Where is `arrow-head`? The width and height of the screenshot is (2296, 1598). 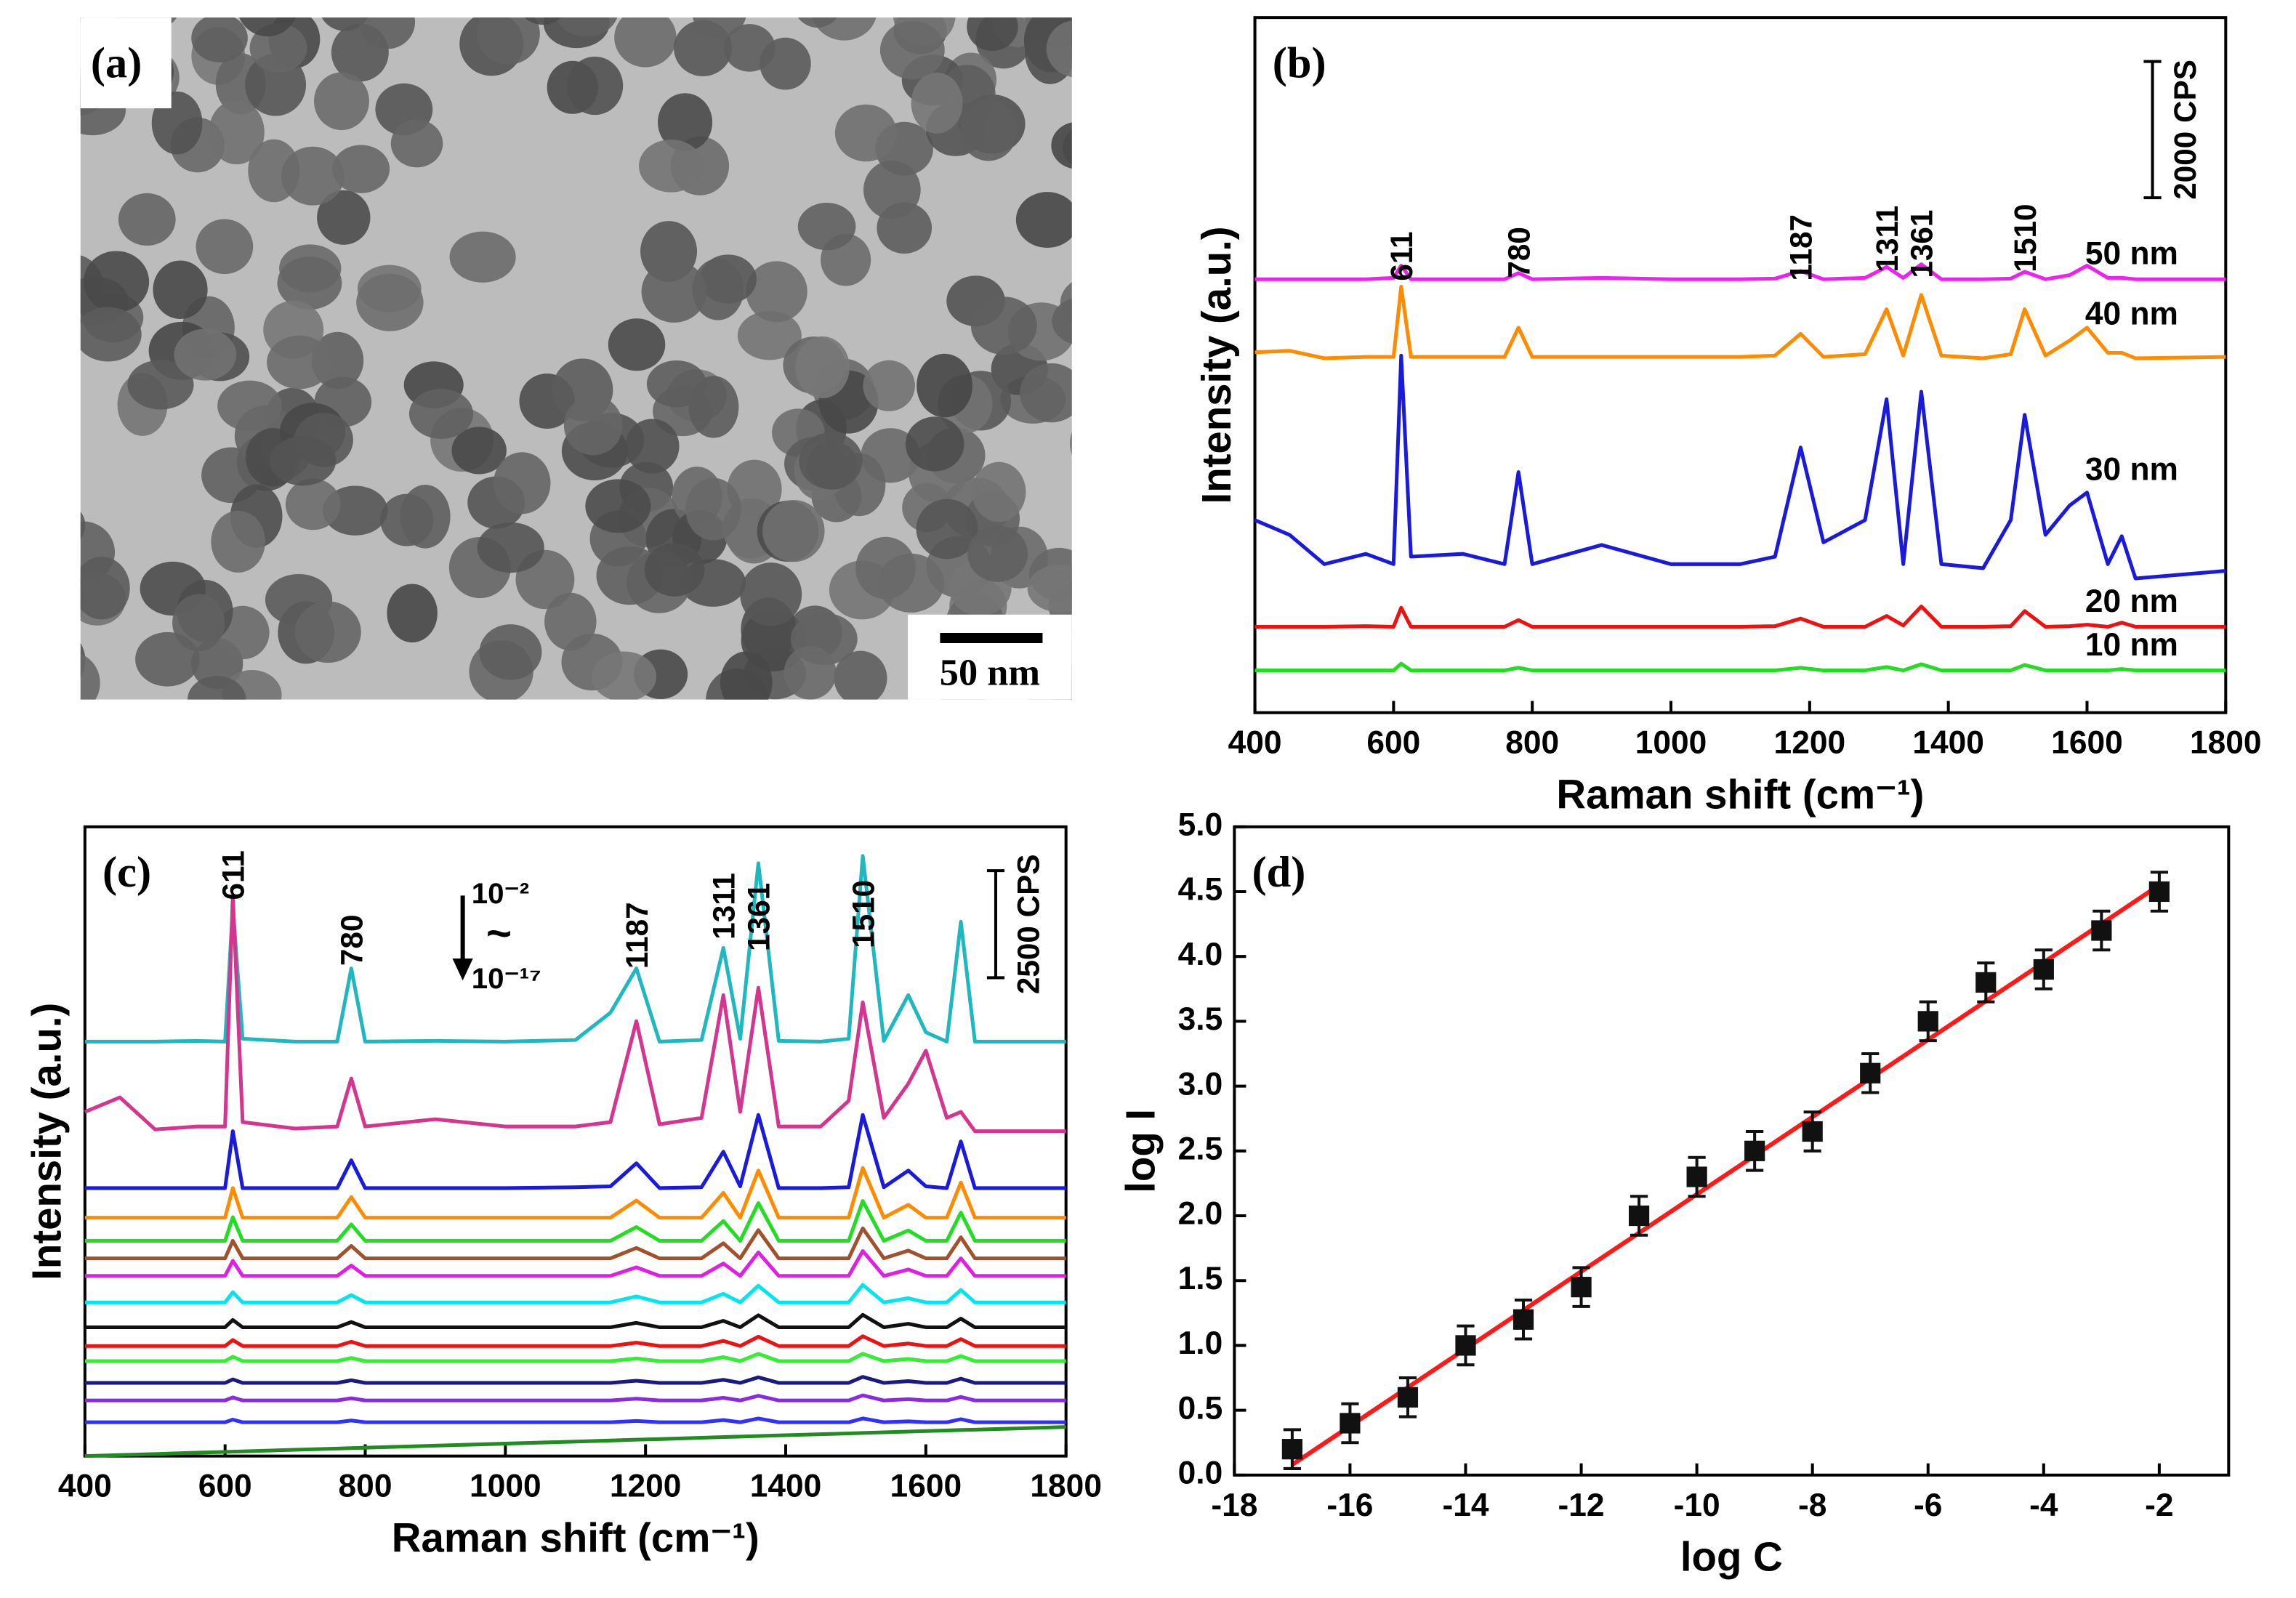 arrow-head is located at coordinates (462, 969).